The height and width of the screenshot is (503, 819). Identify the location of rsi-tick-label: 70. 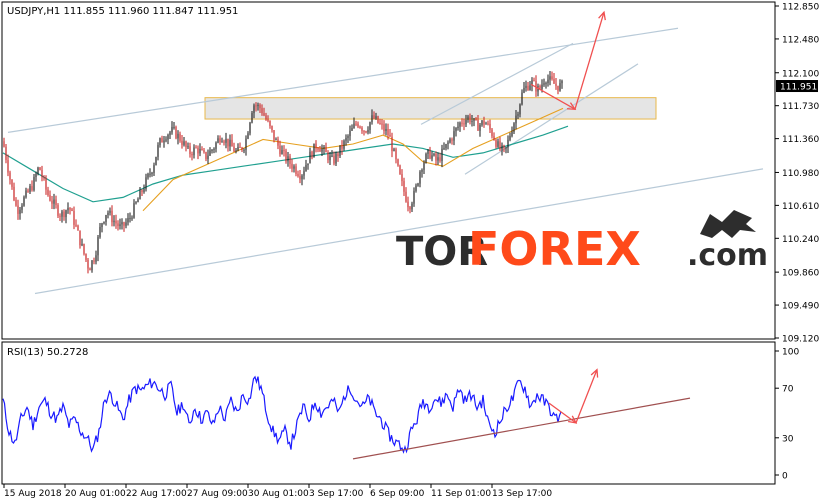
(788, 390).